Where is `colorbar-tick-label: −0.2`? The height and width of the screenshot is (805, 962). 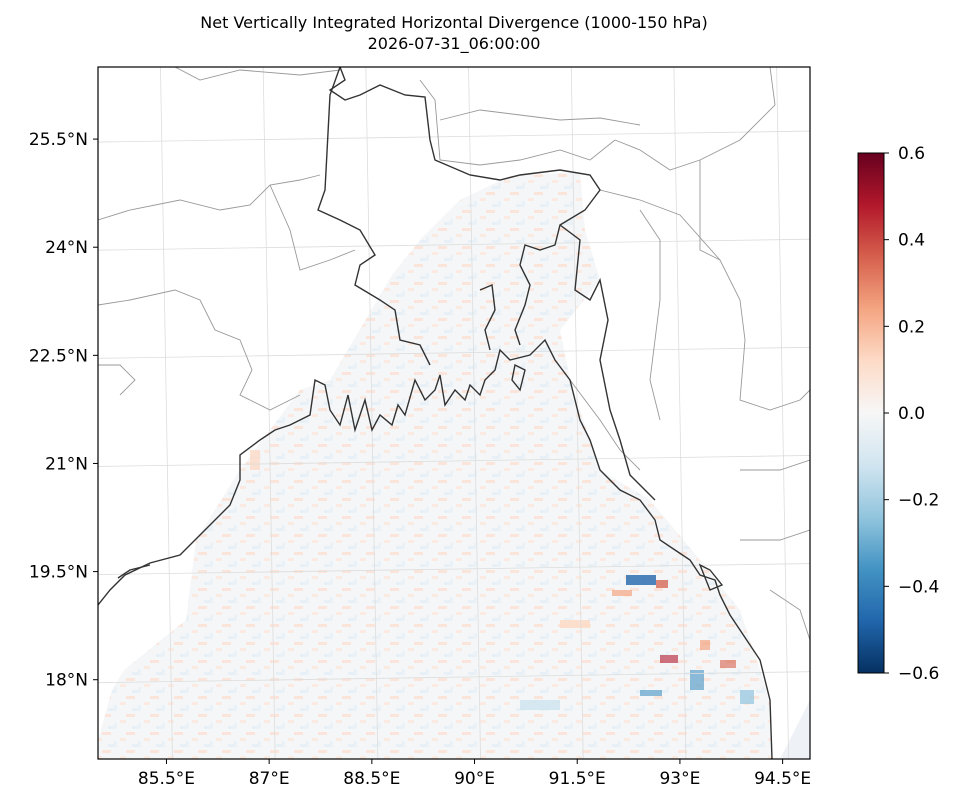 colorbar-tick-label: −0.2 is located at coordinates (918, 501).